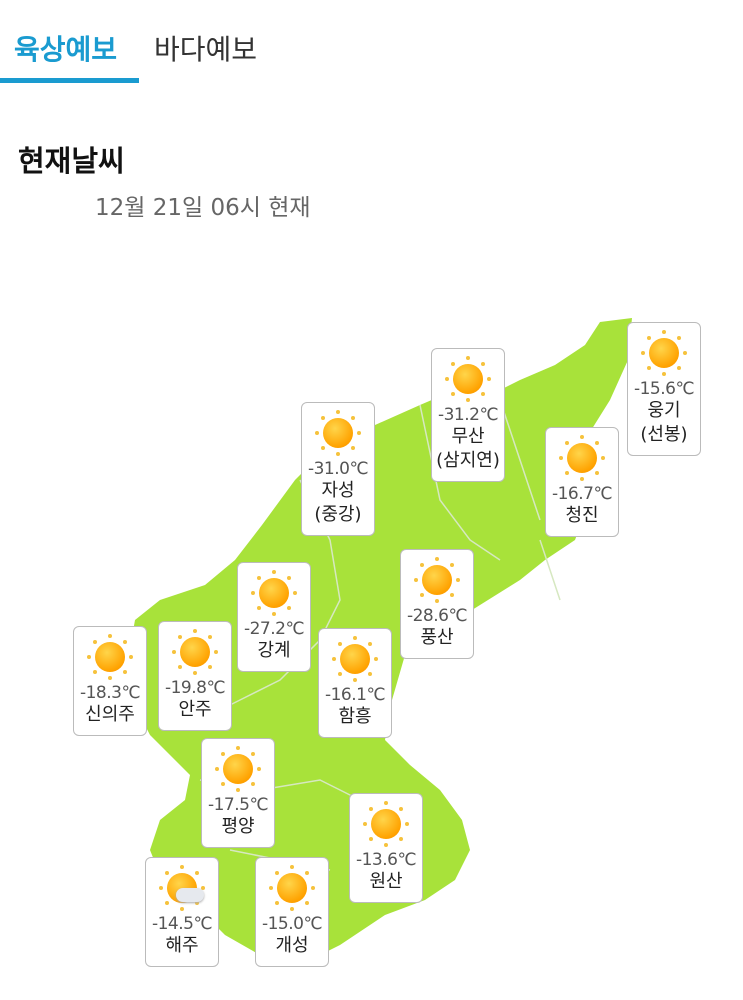 This screenshot has width=743, height=1000. I want to click on cloud-icon, so click(190, 895).